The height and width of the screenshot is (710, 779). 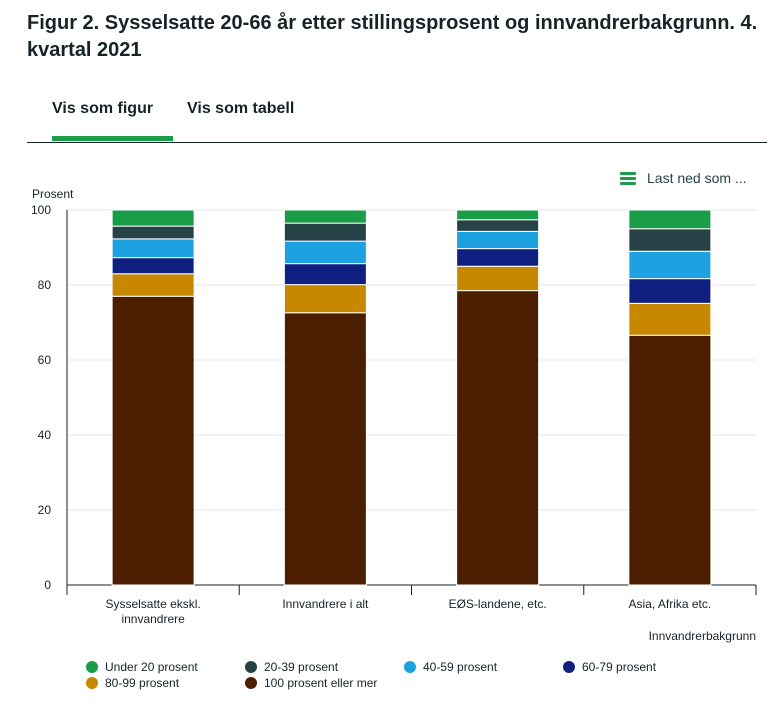 I want to click on legend-item: 100 prosent eller mer, so click(x=311, y=683).